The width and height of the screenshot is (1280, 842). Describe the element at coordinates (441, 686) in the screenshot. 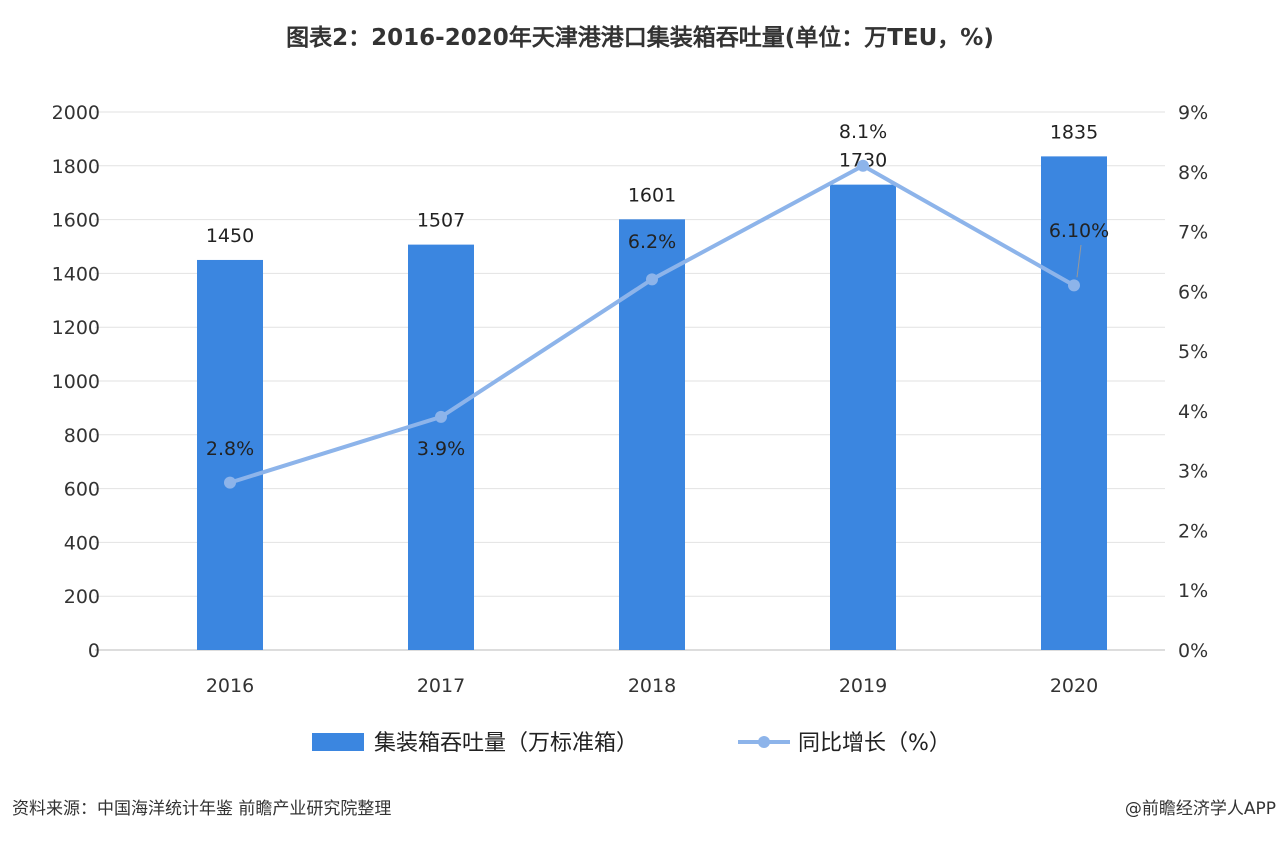

I see `x-tick: 2017` at that location.